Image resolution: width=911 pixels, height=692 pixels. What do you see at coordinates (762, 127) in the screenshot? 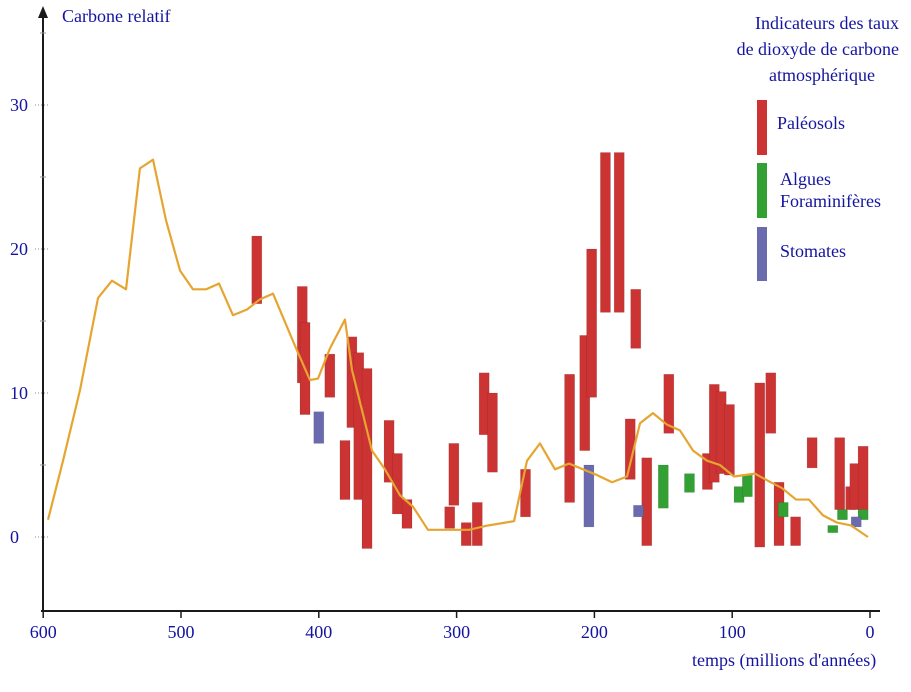
I see `legend-swatch-paleosols` at bounding box center [762, 127].